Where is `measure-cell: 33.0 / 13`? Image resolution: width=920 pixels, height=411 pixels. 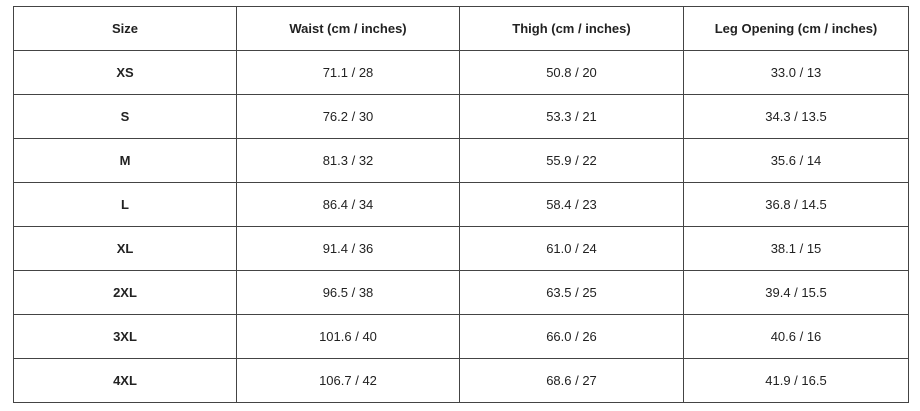
measure-cell: 33.0 / 13 is located at coordinates (796, 72).